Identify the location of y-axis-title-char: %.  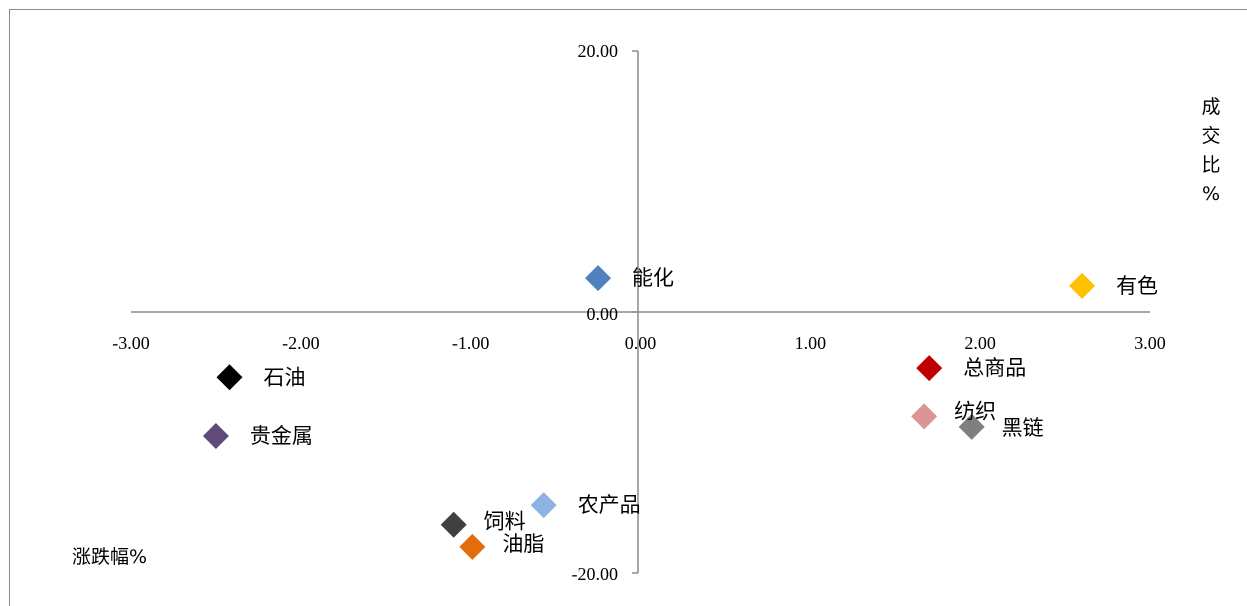
(1211, 194).